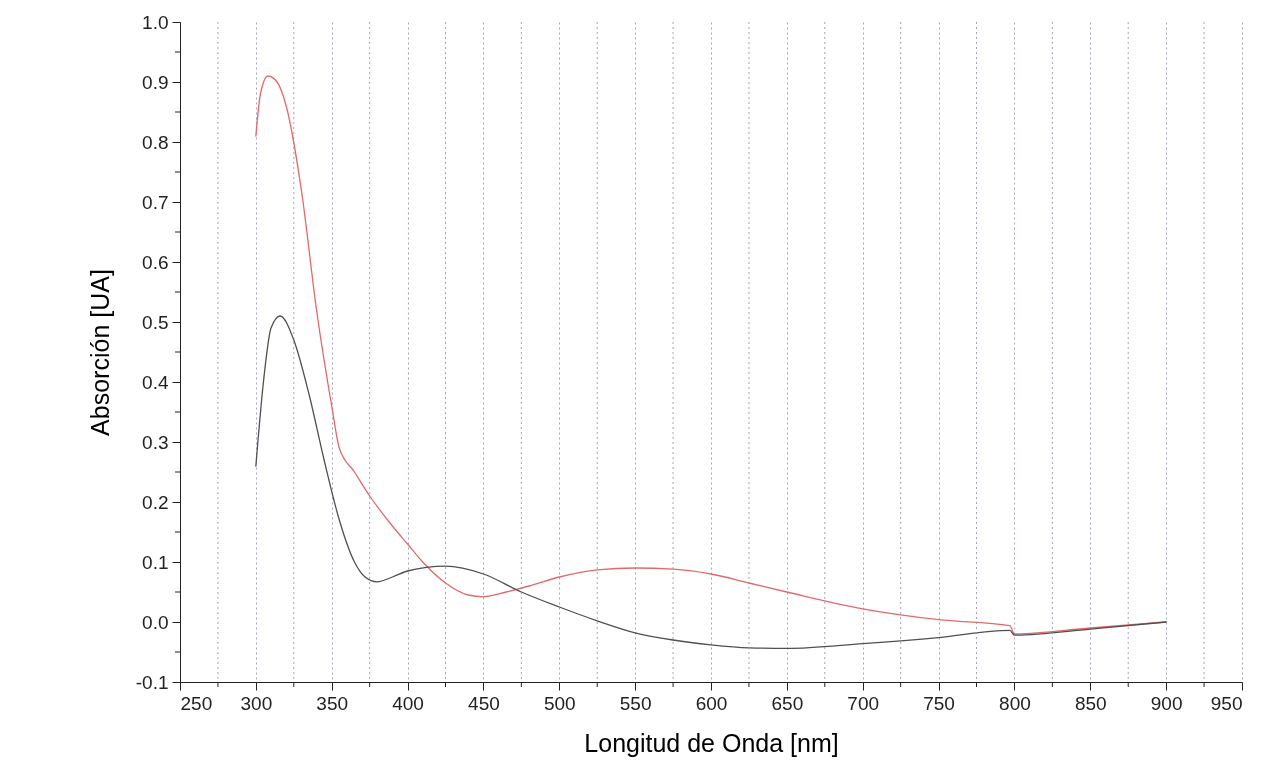 The width and height of the screenshot is (1274, 784). What do you see at coordinates (155, 622) in the screenshot?
I see `y-tick-label: 0.0` at bounding box center [155, 622].